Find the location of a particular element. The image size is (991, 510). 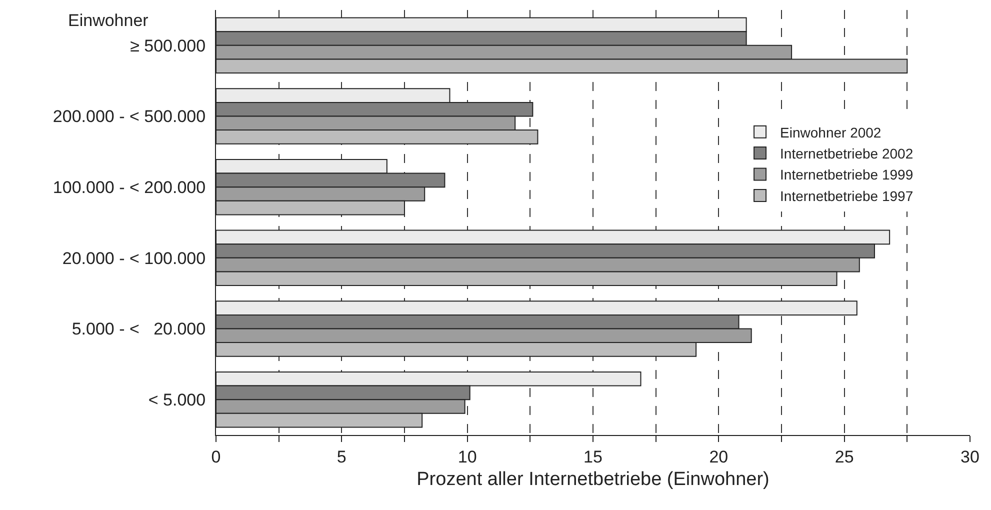

y-tick-label: ≥ 500.000 is located at coordinates (168, 46).